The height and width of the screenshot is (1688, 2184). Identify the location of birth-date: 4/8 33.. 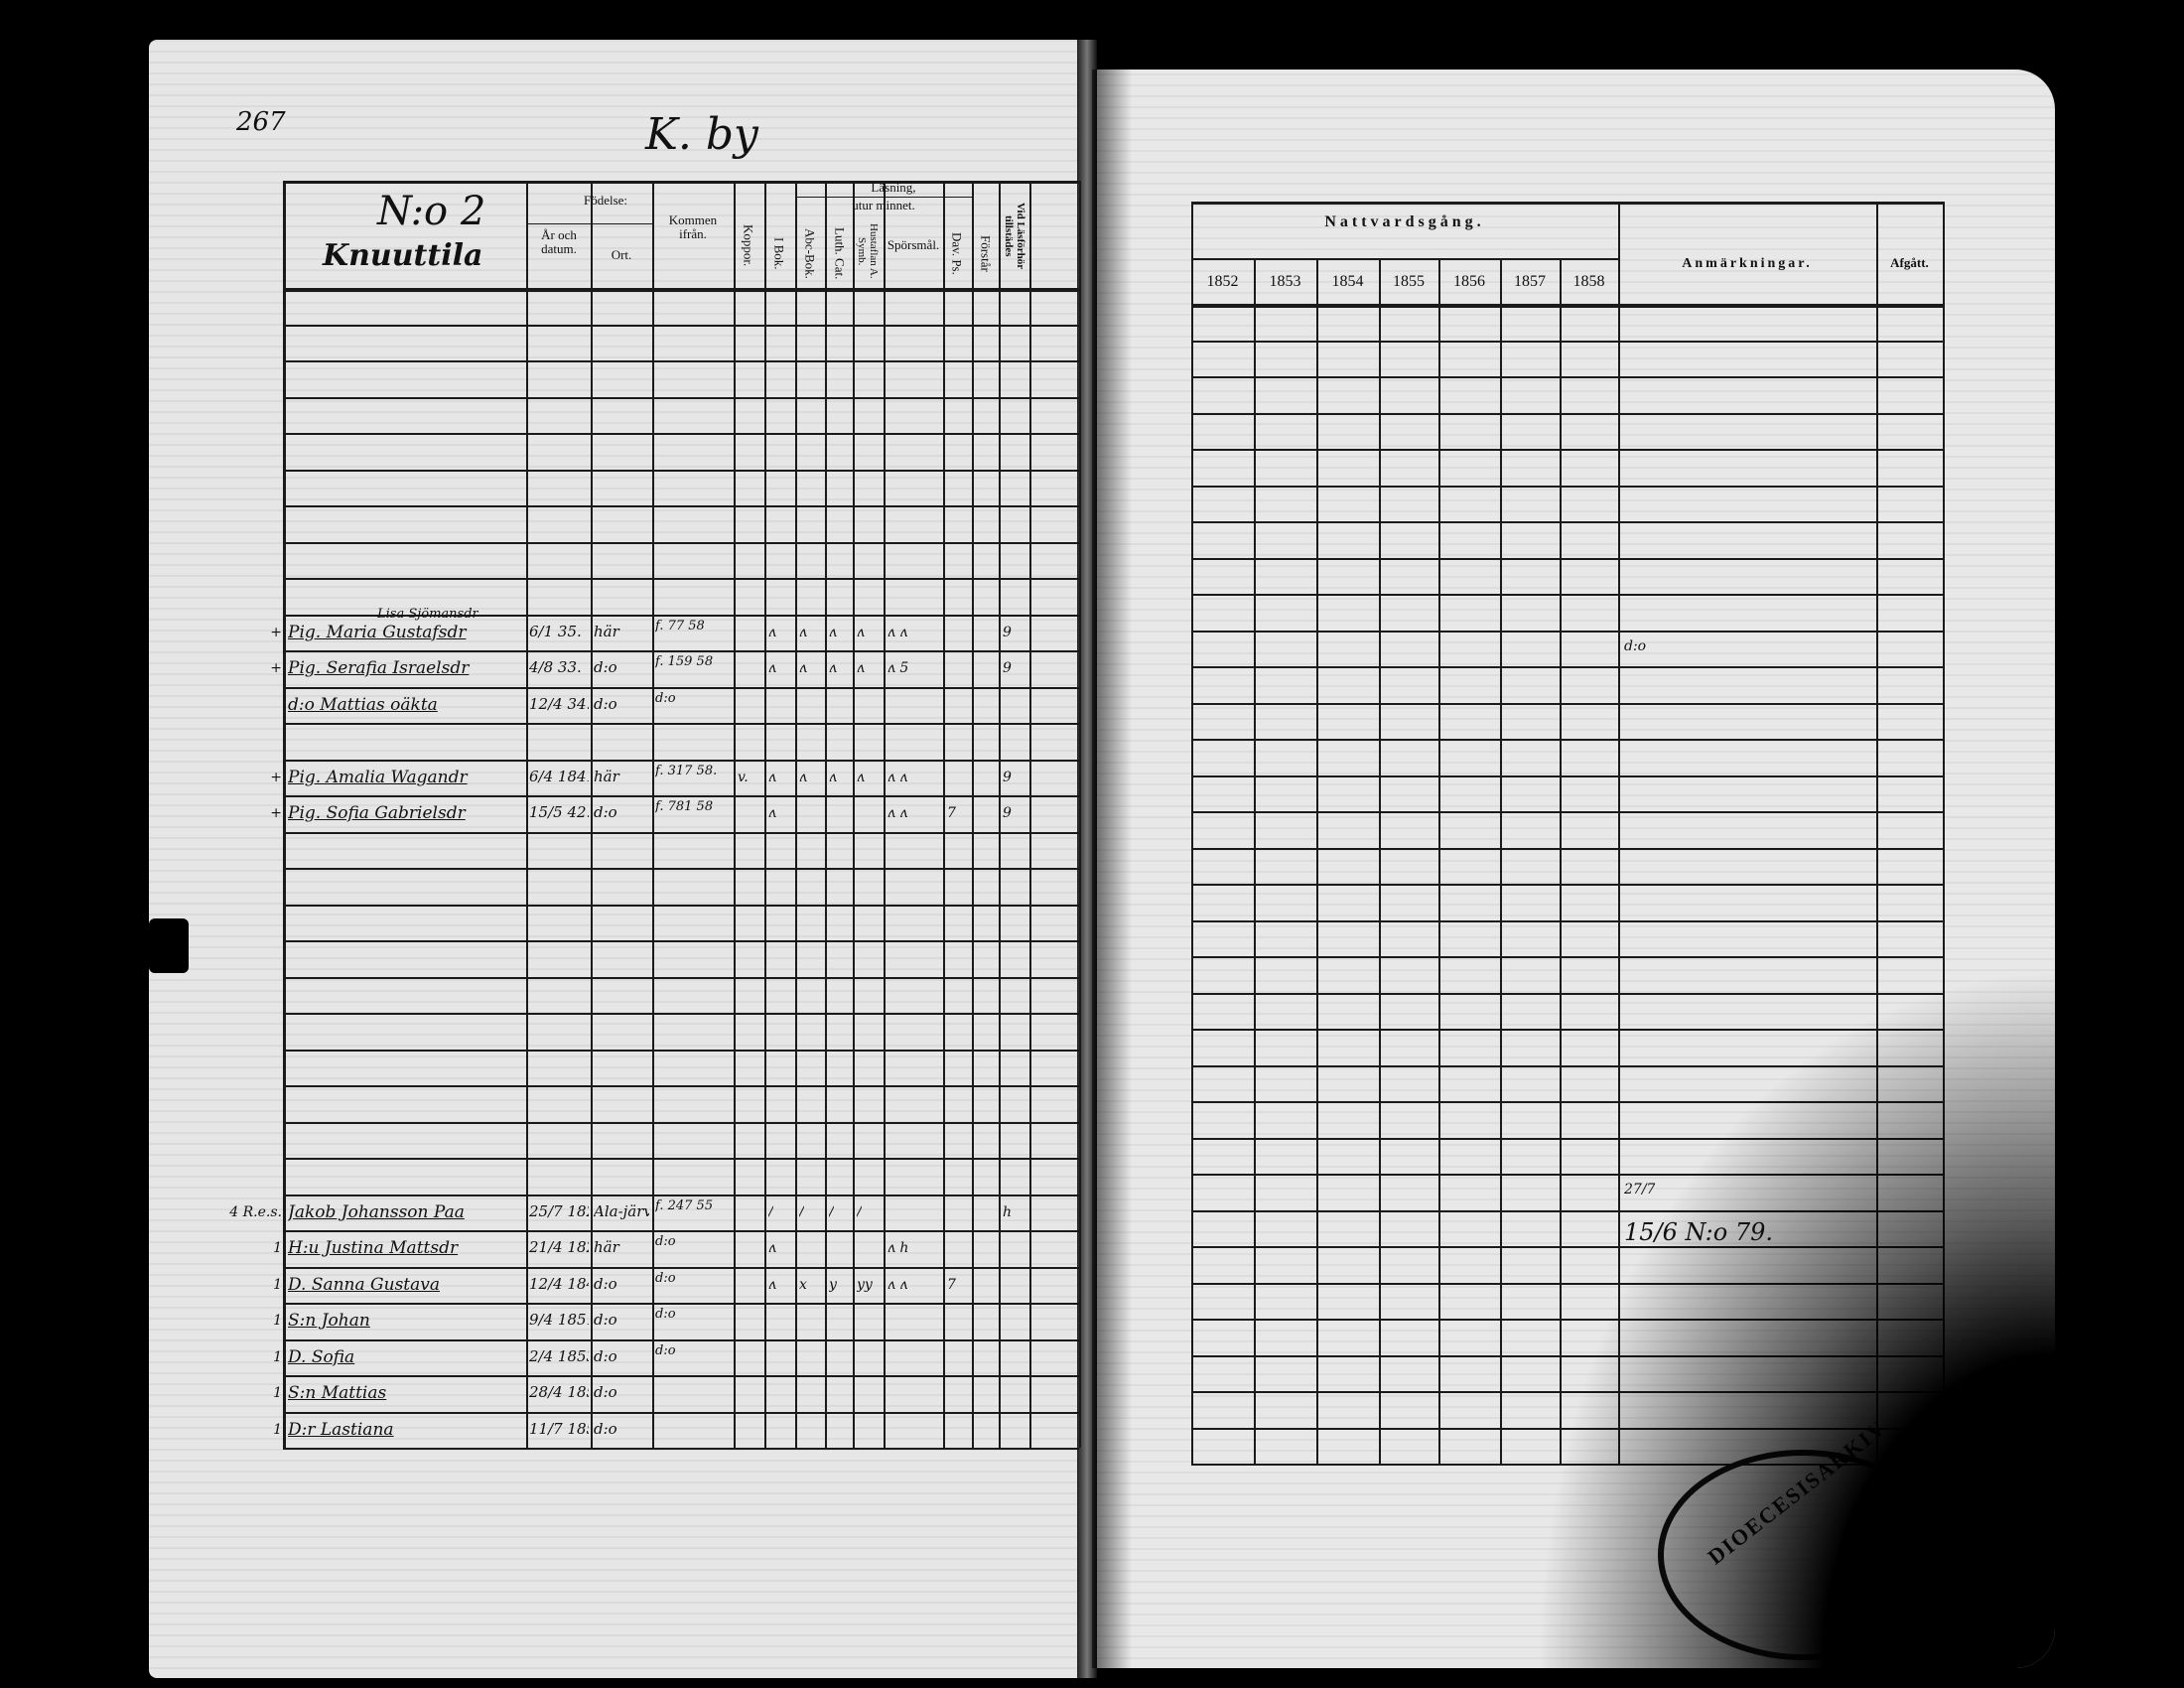
(555, 667).